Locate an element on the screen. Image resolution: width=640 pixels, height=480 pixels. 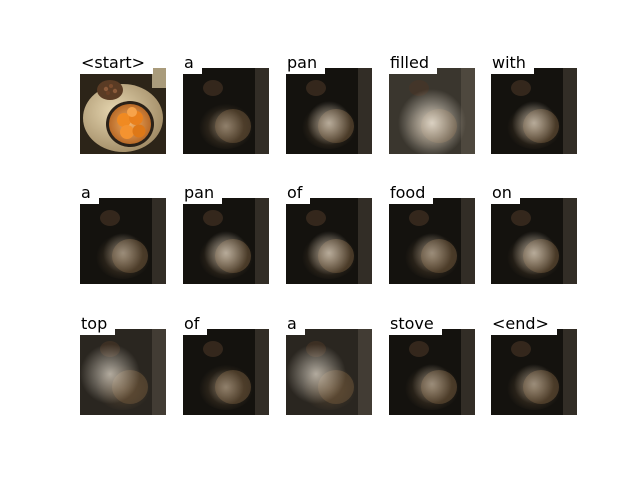
attention-step: with is located at coordinates (534, 103).